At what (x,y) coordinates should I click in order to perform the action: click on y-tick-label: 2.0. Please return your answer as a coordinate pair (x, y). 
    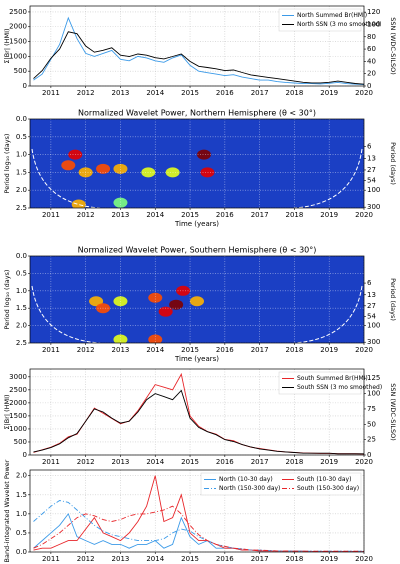
    Looking at the image, I should click on (21, 326).